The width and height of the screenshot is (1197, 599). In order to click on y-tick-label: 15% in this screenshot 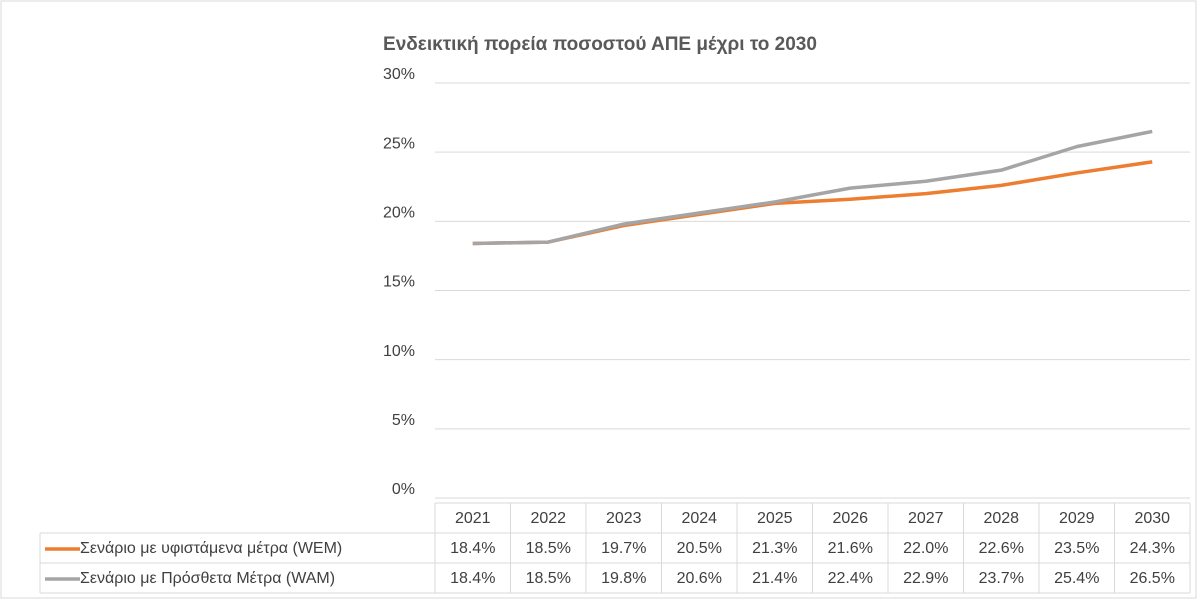, I will do `click(399, 282)`.